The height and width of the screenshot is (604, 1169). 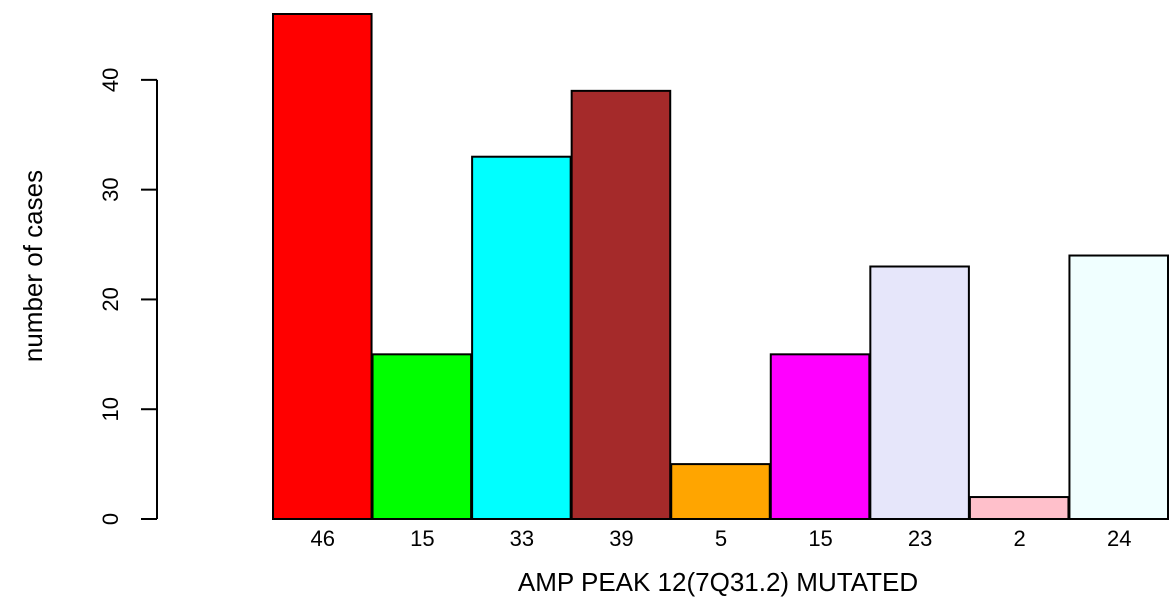 I want to click on bar-labels: 46 15 33 39 5 15 23 2 24, so click(x=721, y=538).